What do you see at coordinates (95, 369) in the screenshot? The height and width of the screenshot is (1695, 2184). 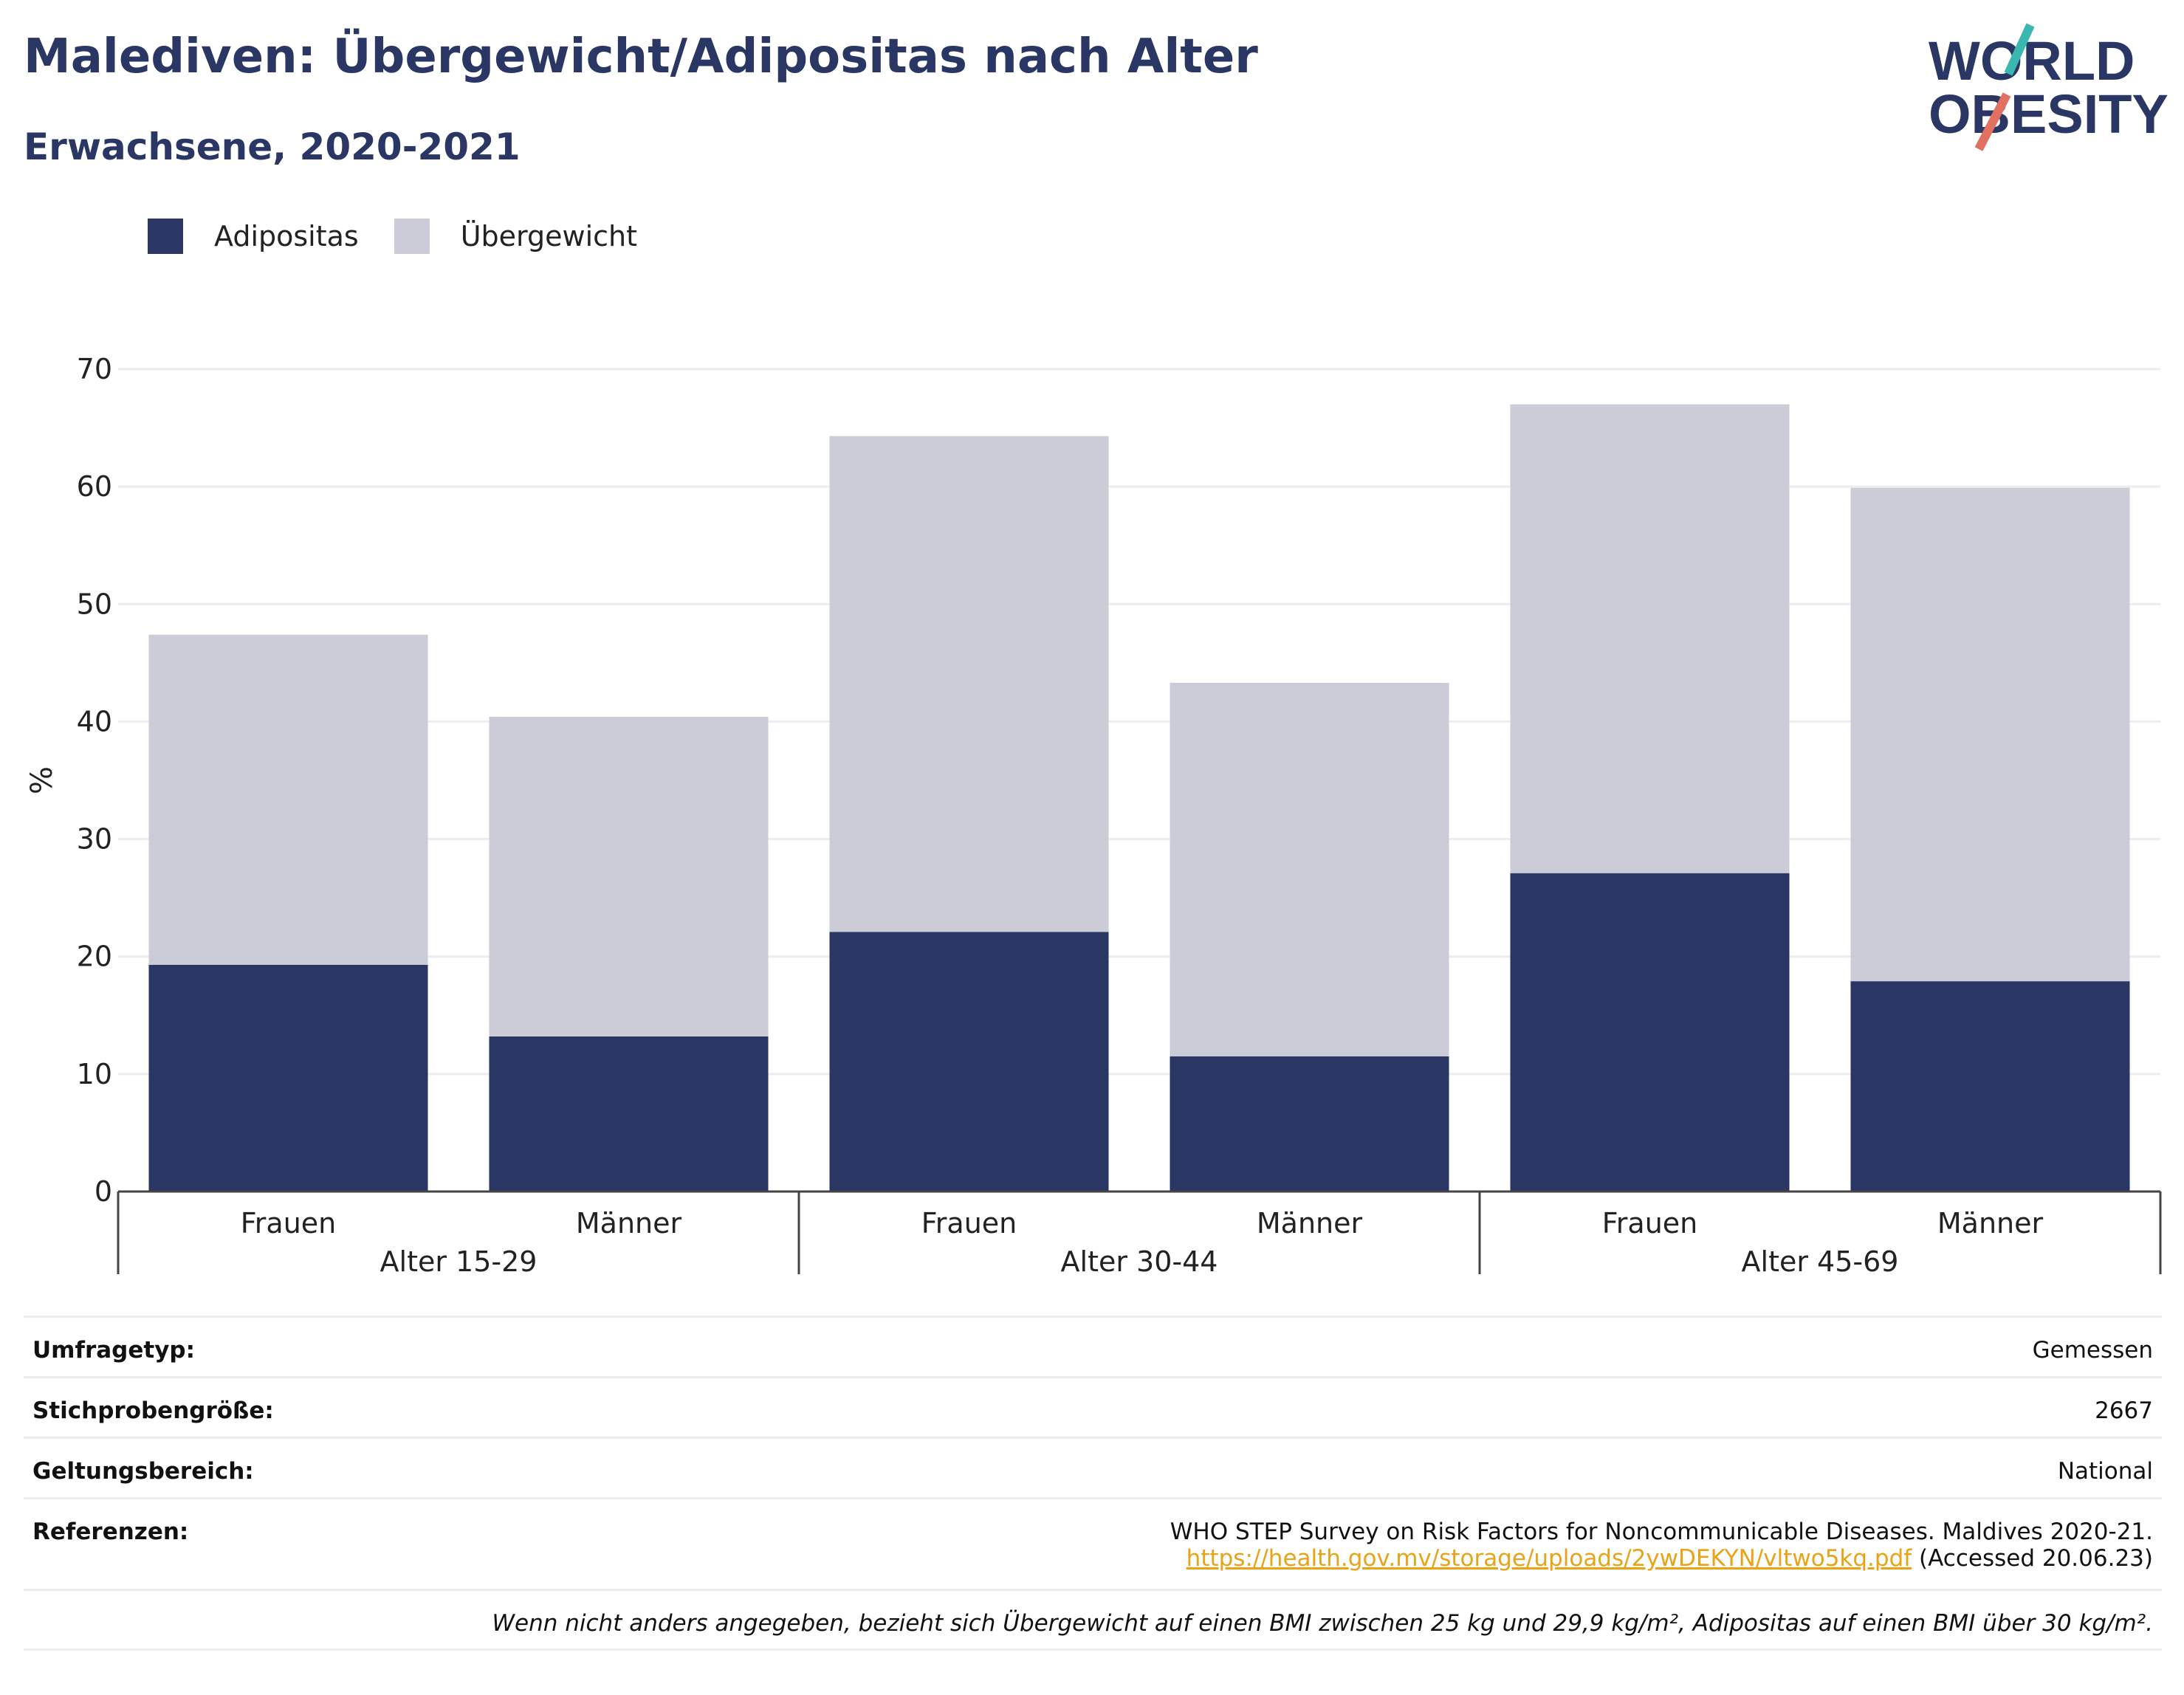 I see `y-tick-label: 70` at bounding box center [95, 369].